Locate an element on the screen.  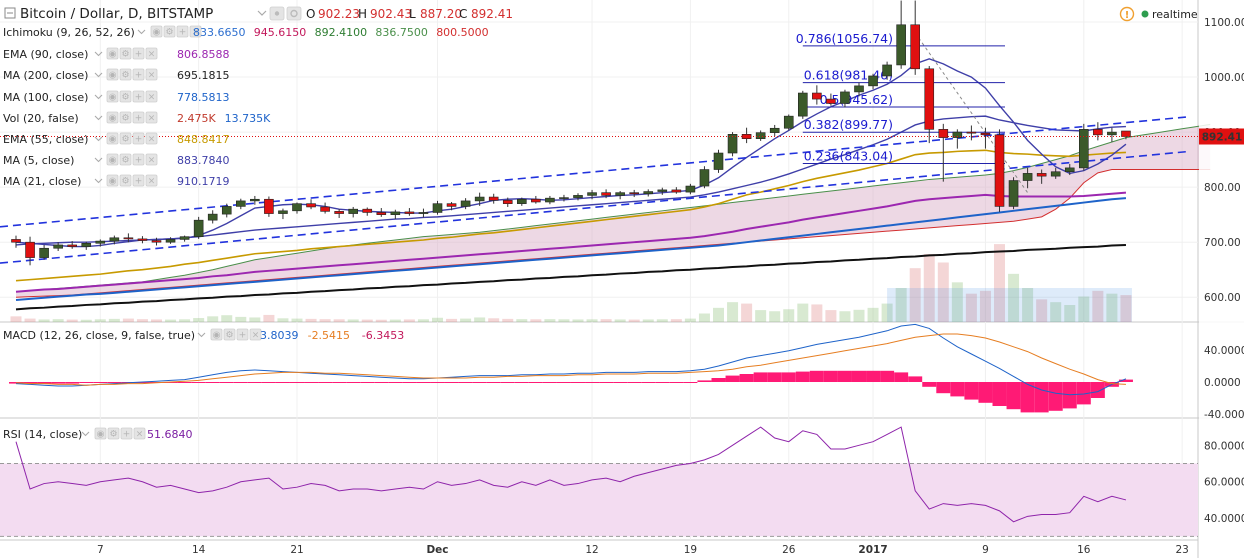
alert-icon is located at coordinates (1127, 14).